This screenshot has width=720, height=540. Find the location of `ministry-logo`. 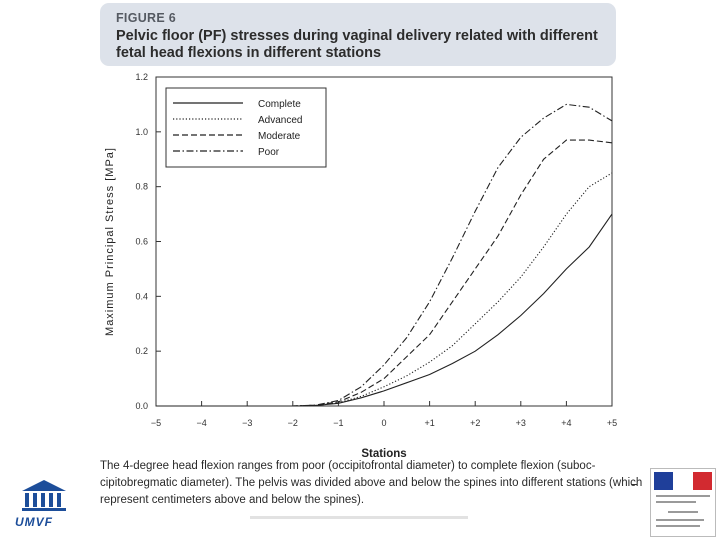

ministry-logo is located at coordinates (683, 502).